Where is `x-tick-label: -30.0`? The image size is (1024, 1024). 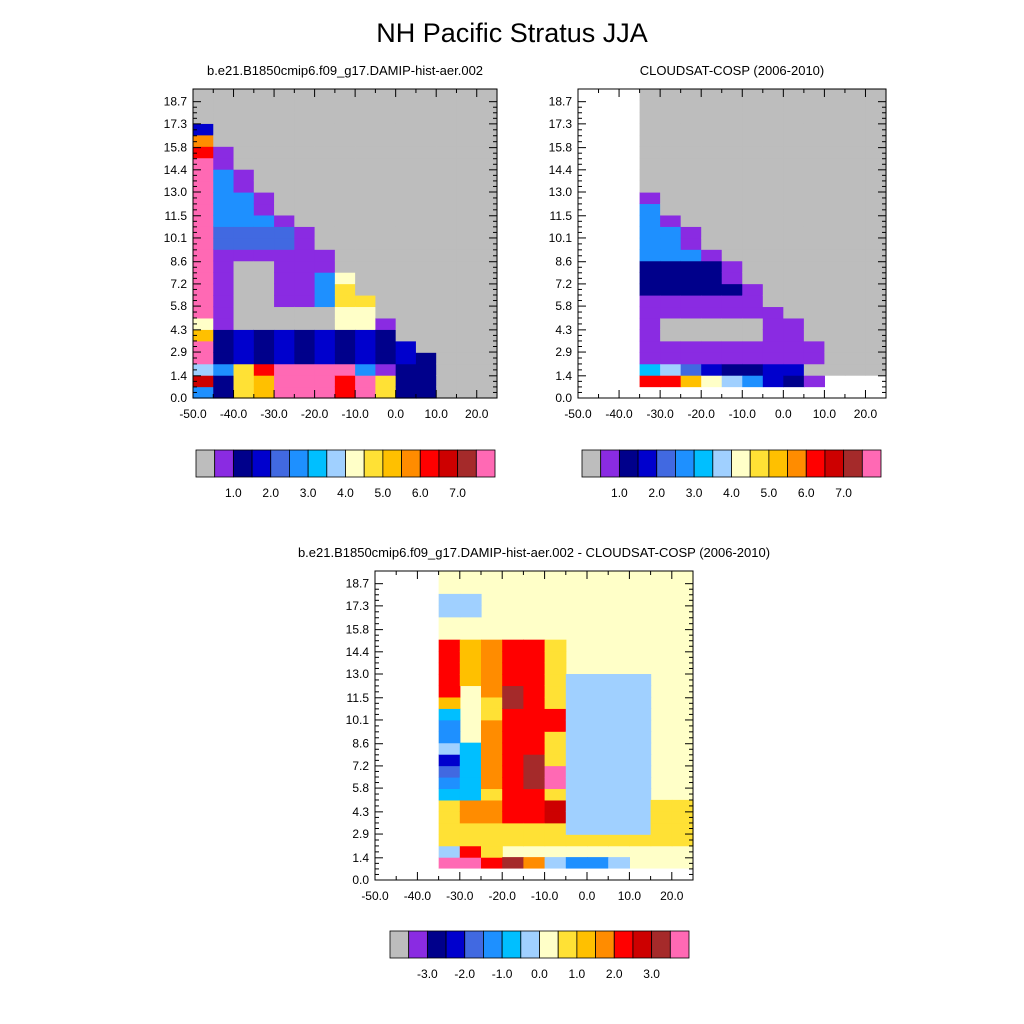 x-tick-label: -30.0 is located at coordinates (274, 414).